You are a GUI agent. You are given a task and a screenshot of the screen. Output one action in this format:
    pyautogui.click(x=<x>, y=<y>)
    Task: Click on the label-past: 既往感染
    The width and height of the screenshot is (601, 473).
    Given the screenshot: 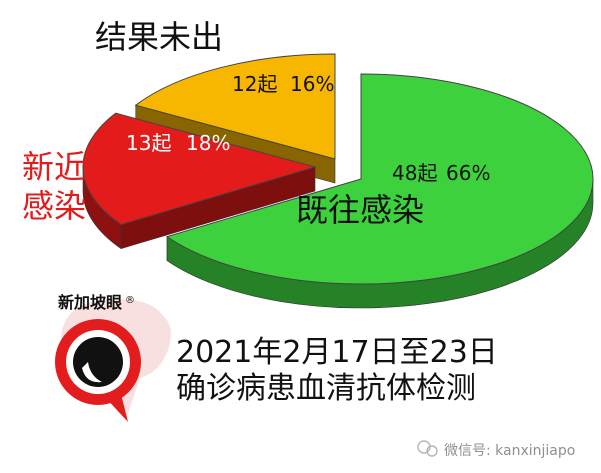 What is the action you would take?
    pyautogui.click(x=360, y=210)
    